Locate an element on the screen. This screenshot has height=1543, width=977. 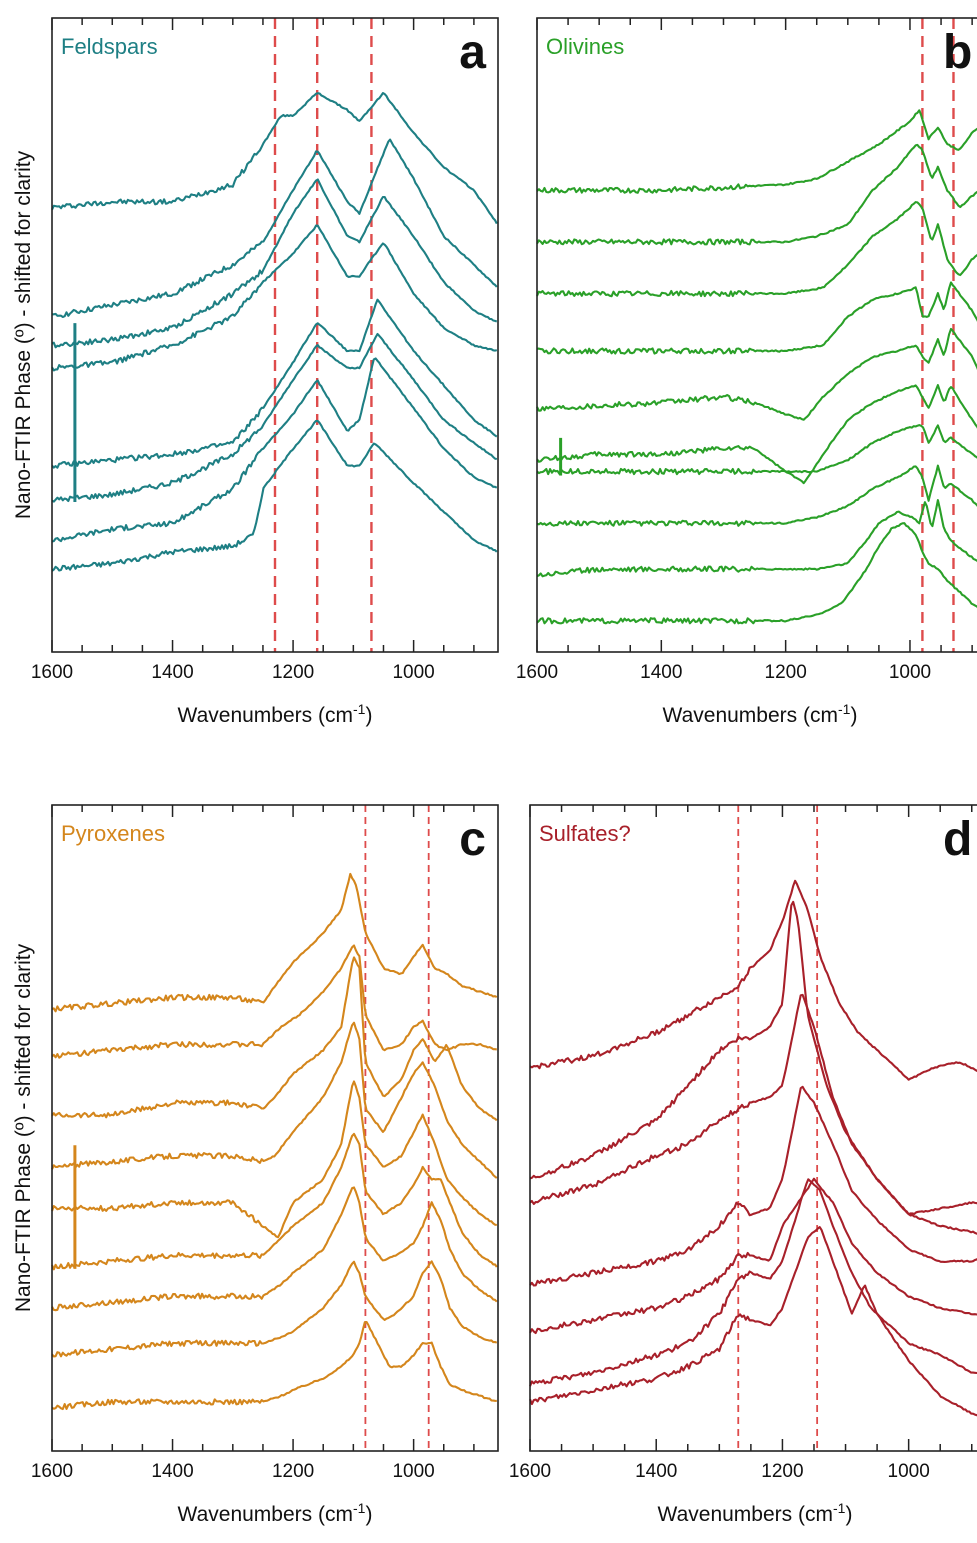
panel-a-x-tick-label: 1000 is located at coordinates (413, 672).